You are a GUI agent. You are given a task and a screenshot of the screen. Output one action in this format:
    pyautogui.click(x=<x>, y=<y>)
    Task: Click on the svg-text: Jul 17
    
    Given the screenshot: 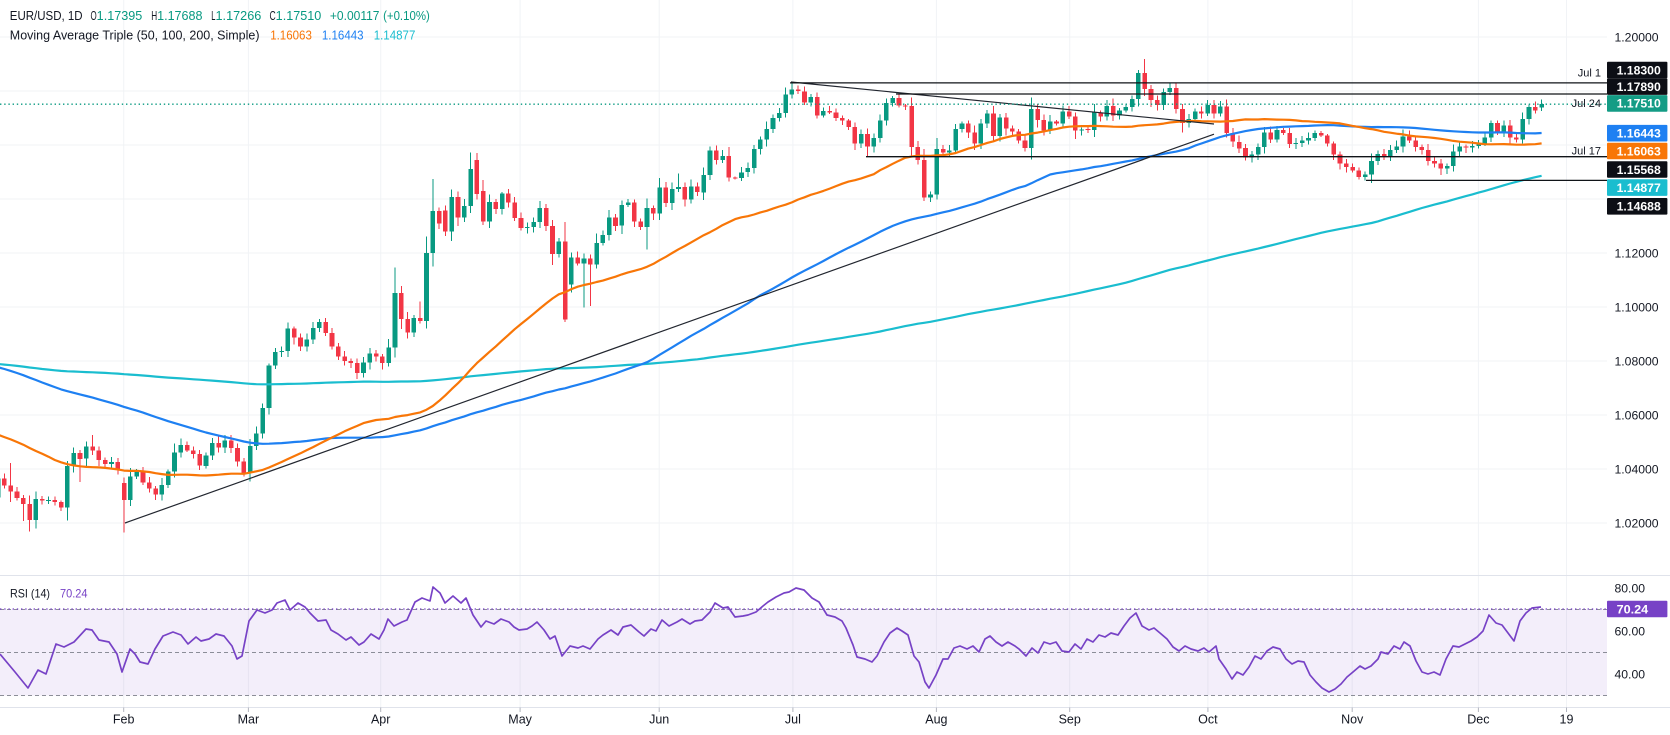 What is the action you would take?
    pyautogui.click(x=1586, y=152)
    